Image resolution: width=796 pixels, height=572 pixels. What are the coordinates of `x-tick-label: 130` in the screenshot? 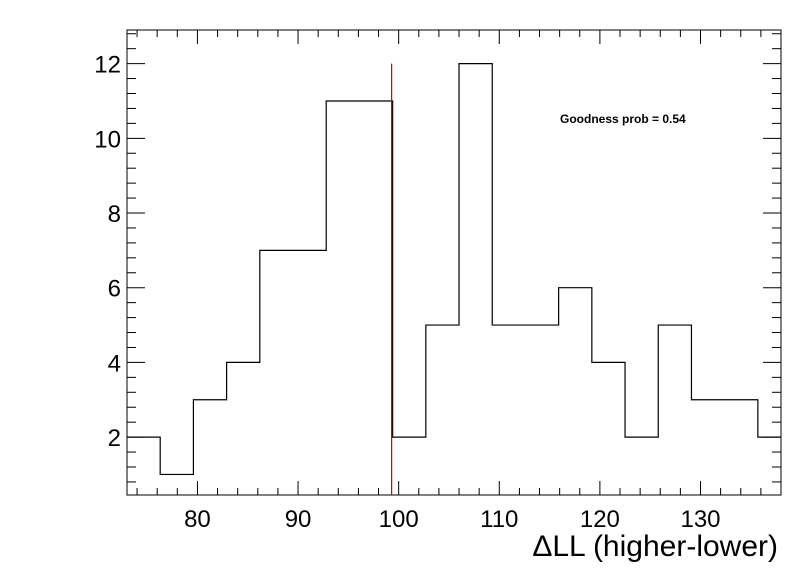 It's located at (700, 519).